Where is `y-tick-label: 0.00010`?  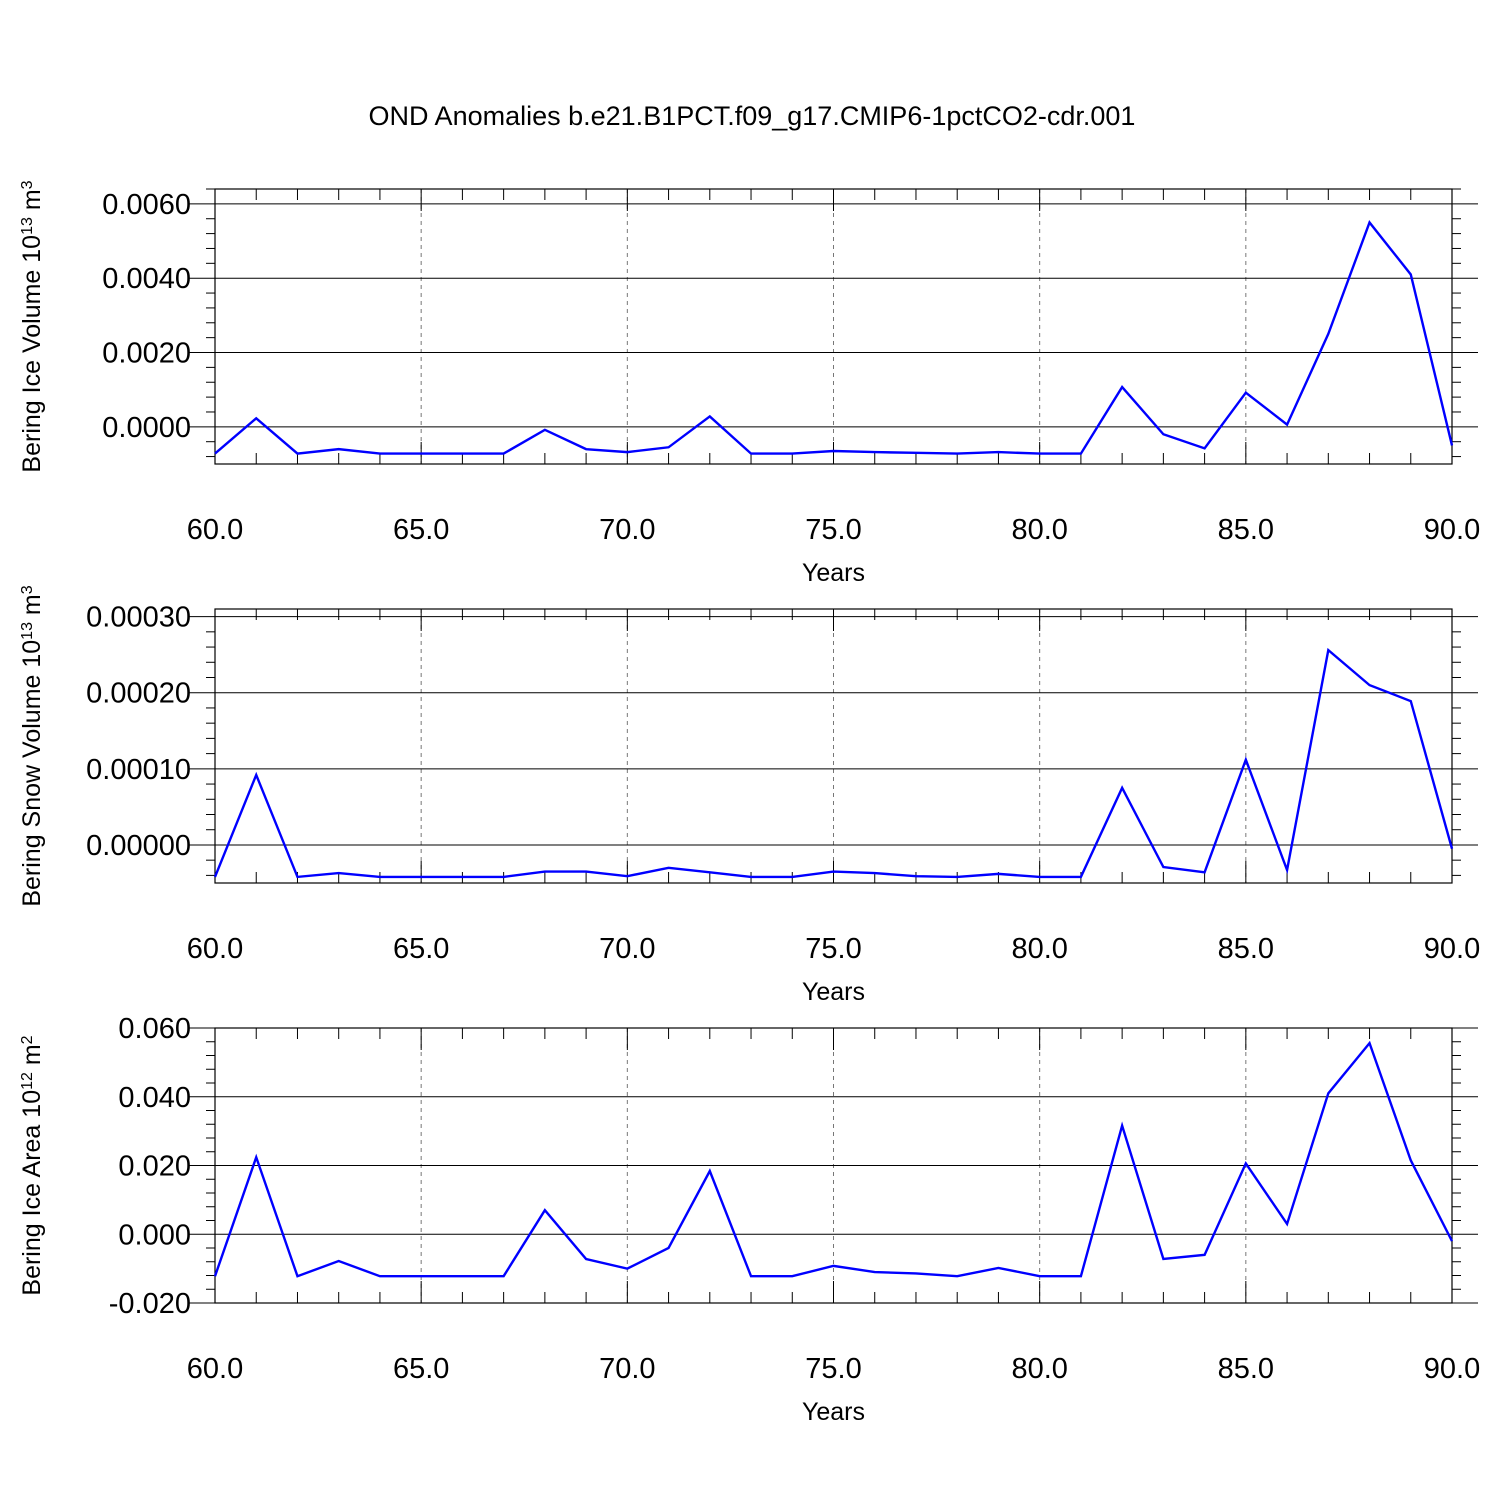 y-tick-label: 0.00010 is located at coordinates (138, 770).